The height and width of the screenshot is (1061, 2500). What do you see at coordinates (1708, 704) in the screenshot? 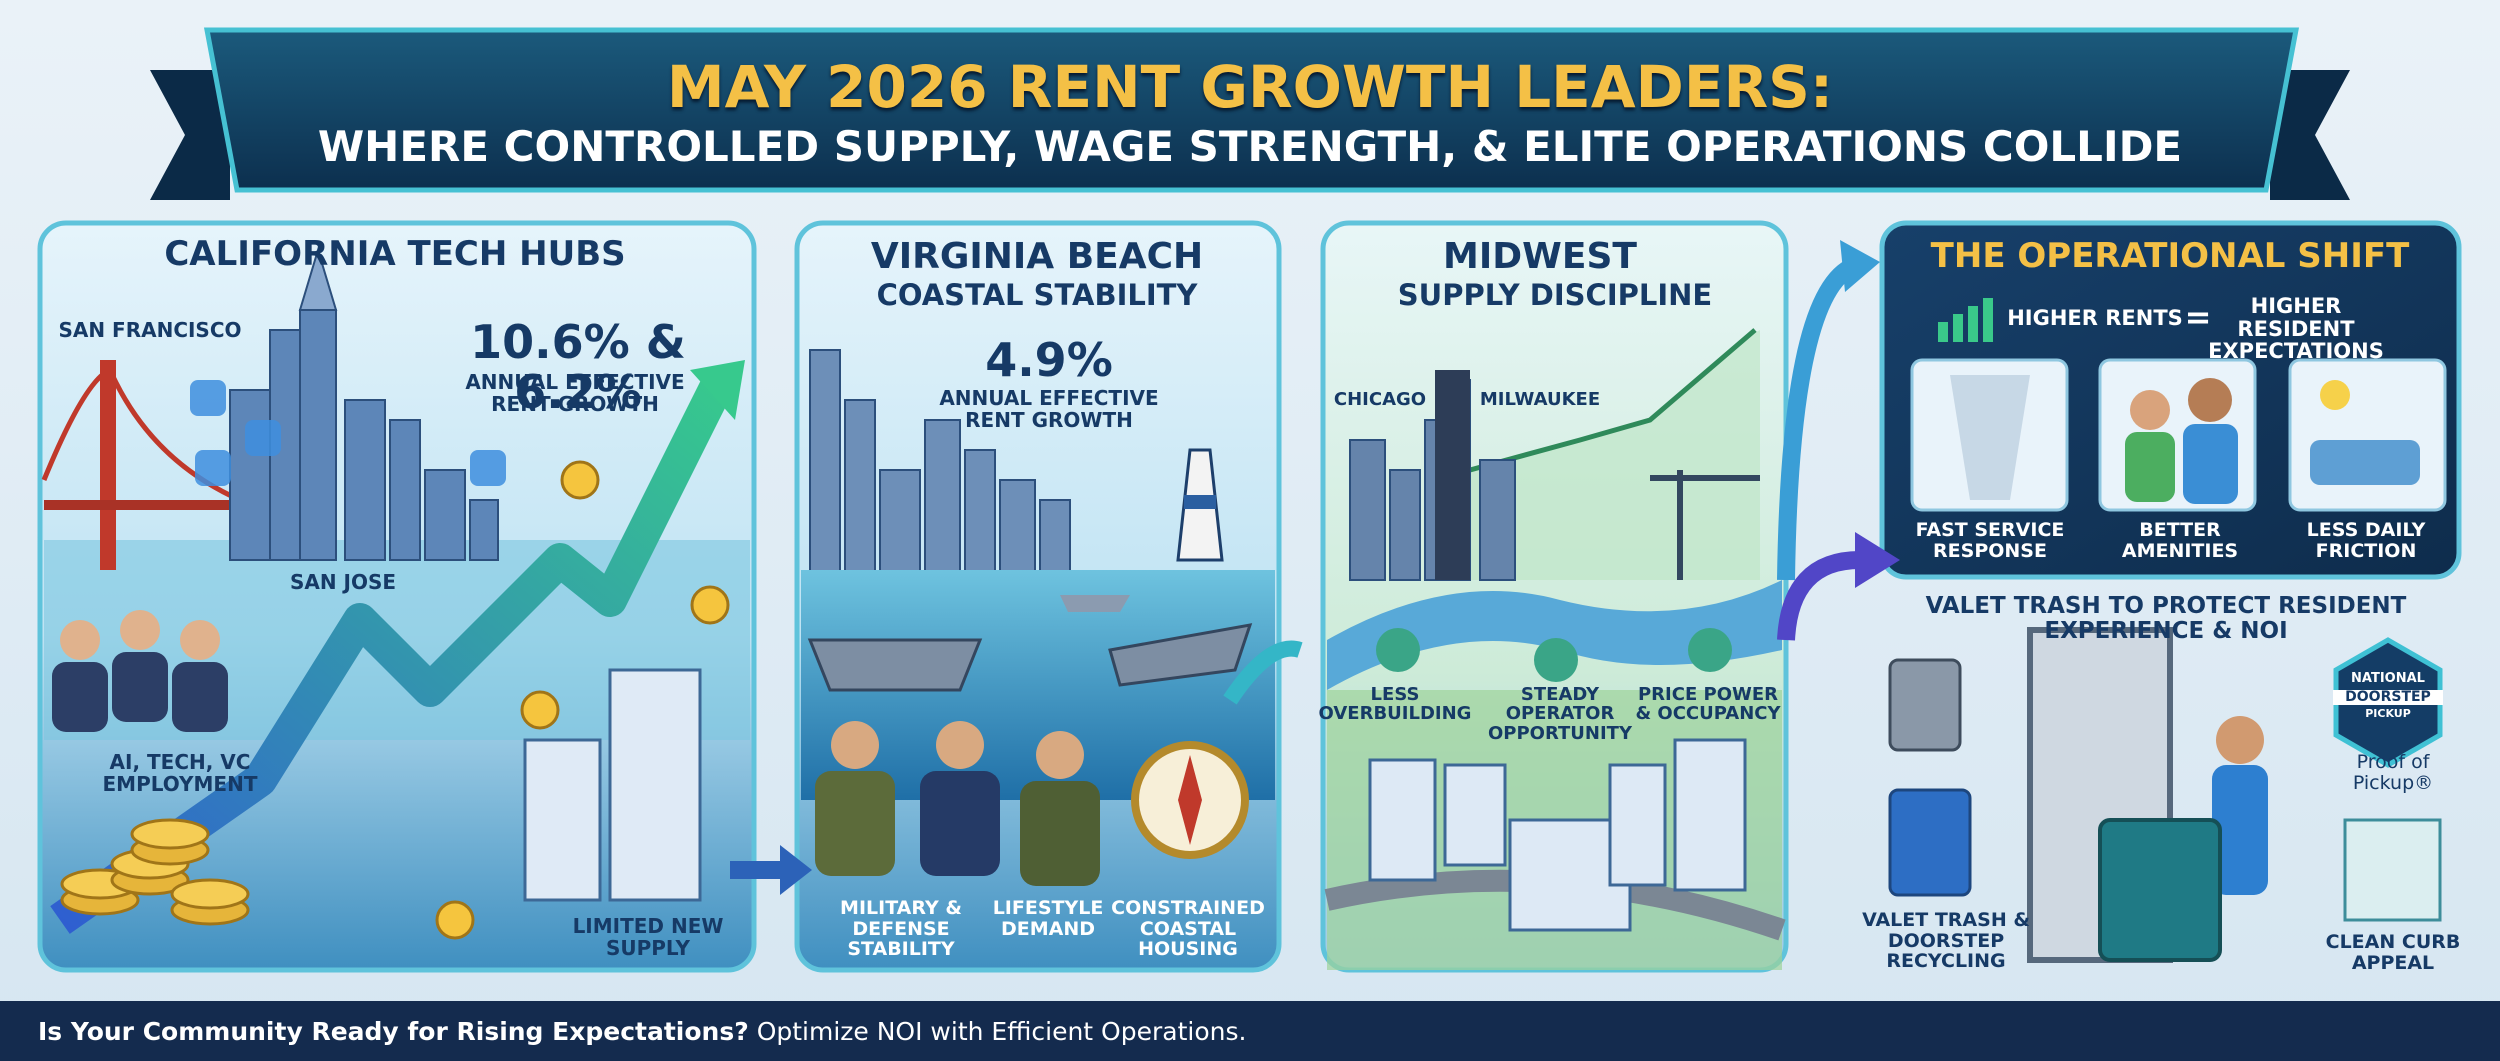
I see `factor-label: PRICE POWER & OCCUPANCY` at bounding box center [1708, 704].